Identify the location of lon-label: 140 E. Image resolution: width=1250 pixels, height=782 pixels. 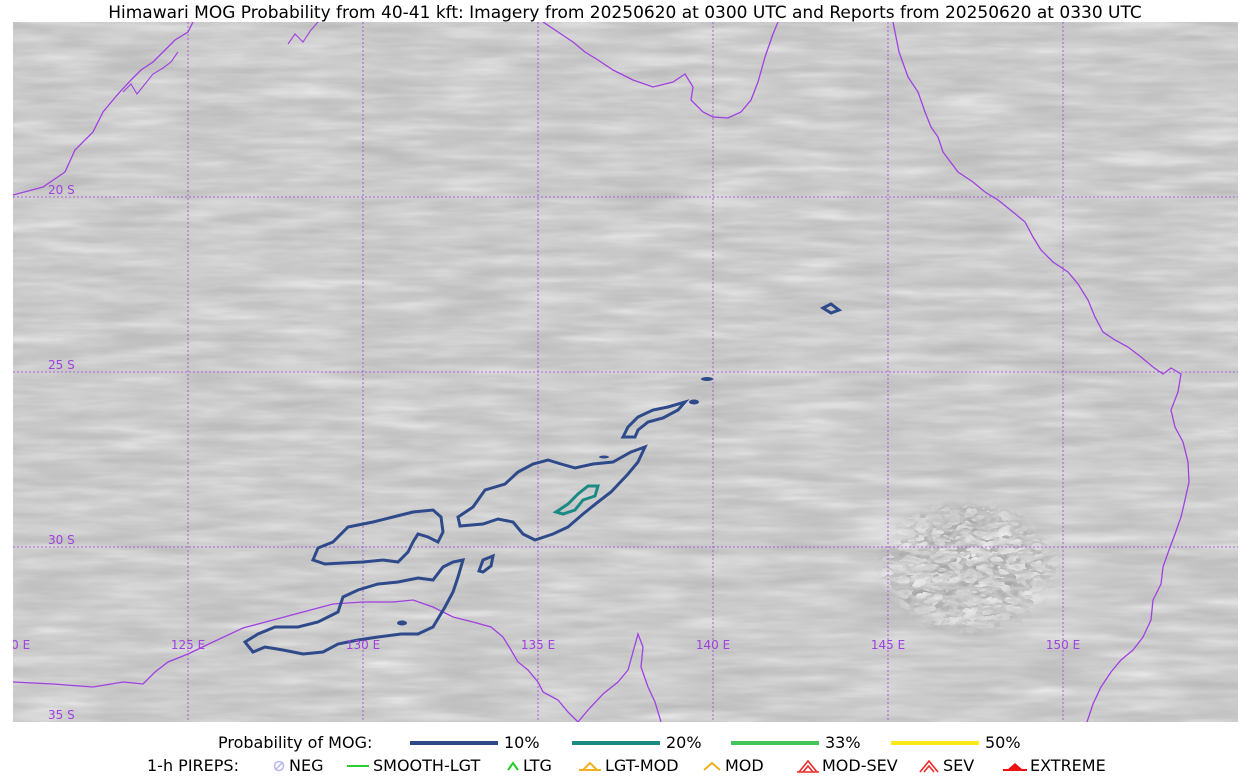
(713, 645).